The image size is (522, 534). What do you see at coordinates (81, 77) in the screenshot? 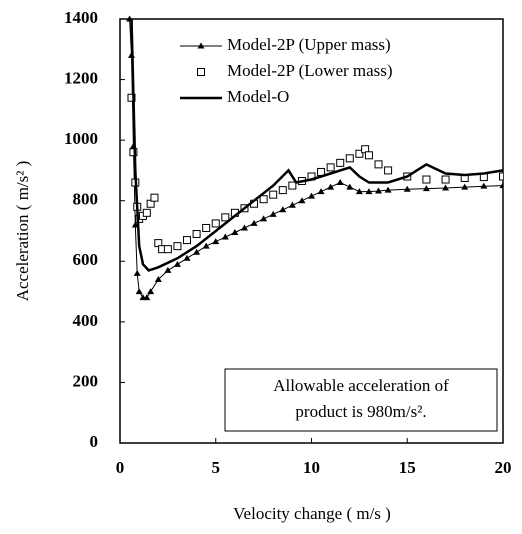
I see `y-tick-label: 1200` at bounding box center [81, 77].